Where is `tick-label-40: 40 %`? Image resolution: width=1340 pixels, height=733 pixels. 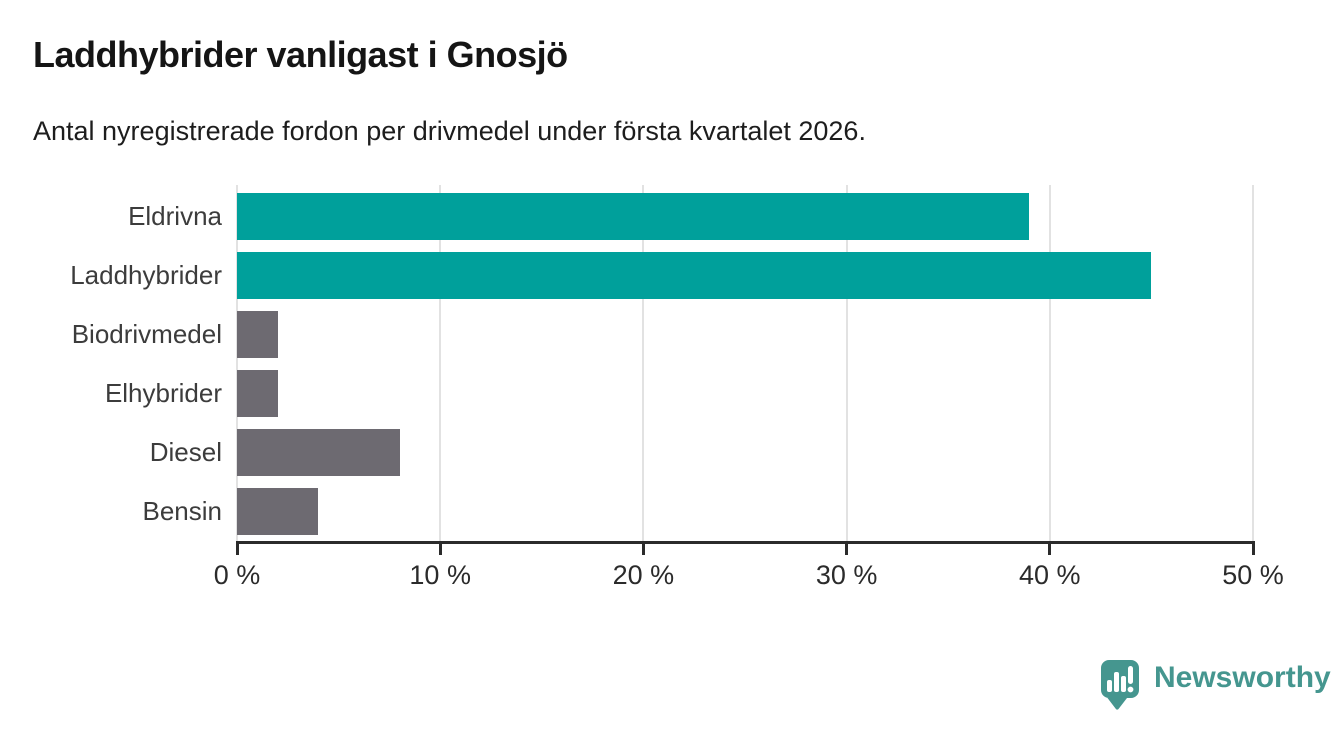
tick-label-40: 40 % is located at coordinates (1050, 575).